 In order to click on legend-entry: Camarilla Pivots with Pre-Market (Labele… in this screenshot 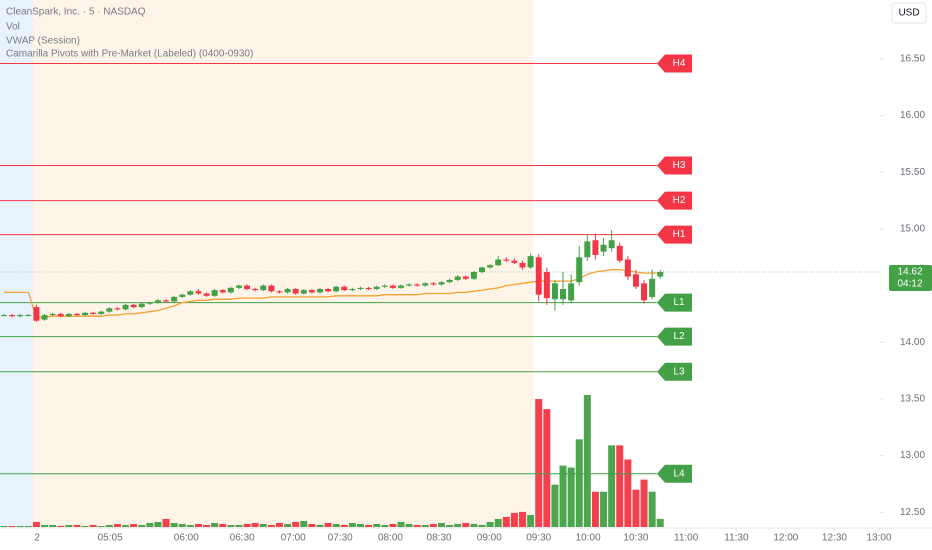, I will do `click(129, 54)`.